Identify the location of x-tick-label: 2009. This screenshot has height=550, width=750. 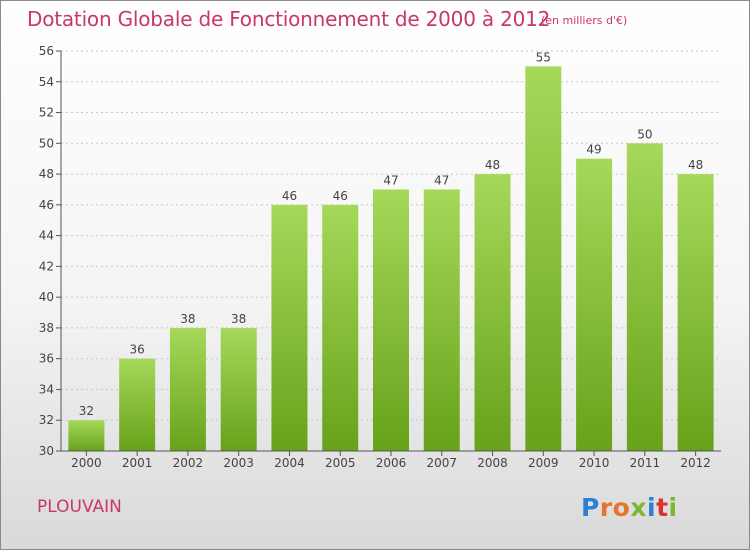
(543, 463).